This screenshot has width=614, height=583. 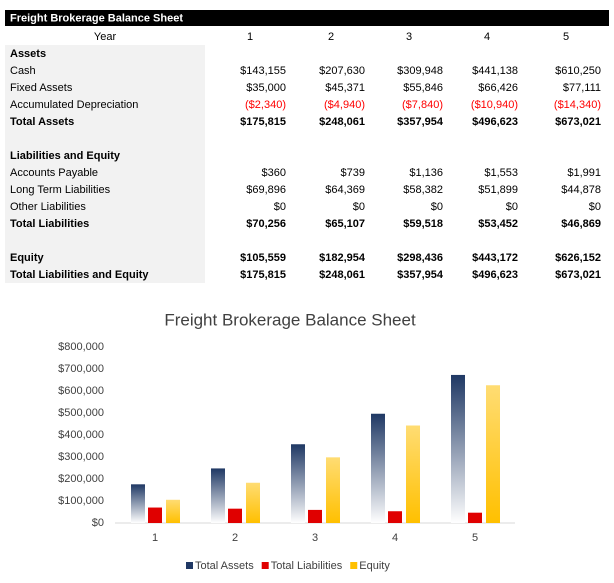 What do you see at coordinates (28, 54) in the screenshot?
I see `row-label: Assets` at bounding box center [28, 54].